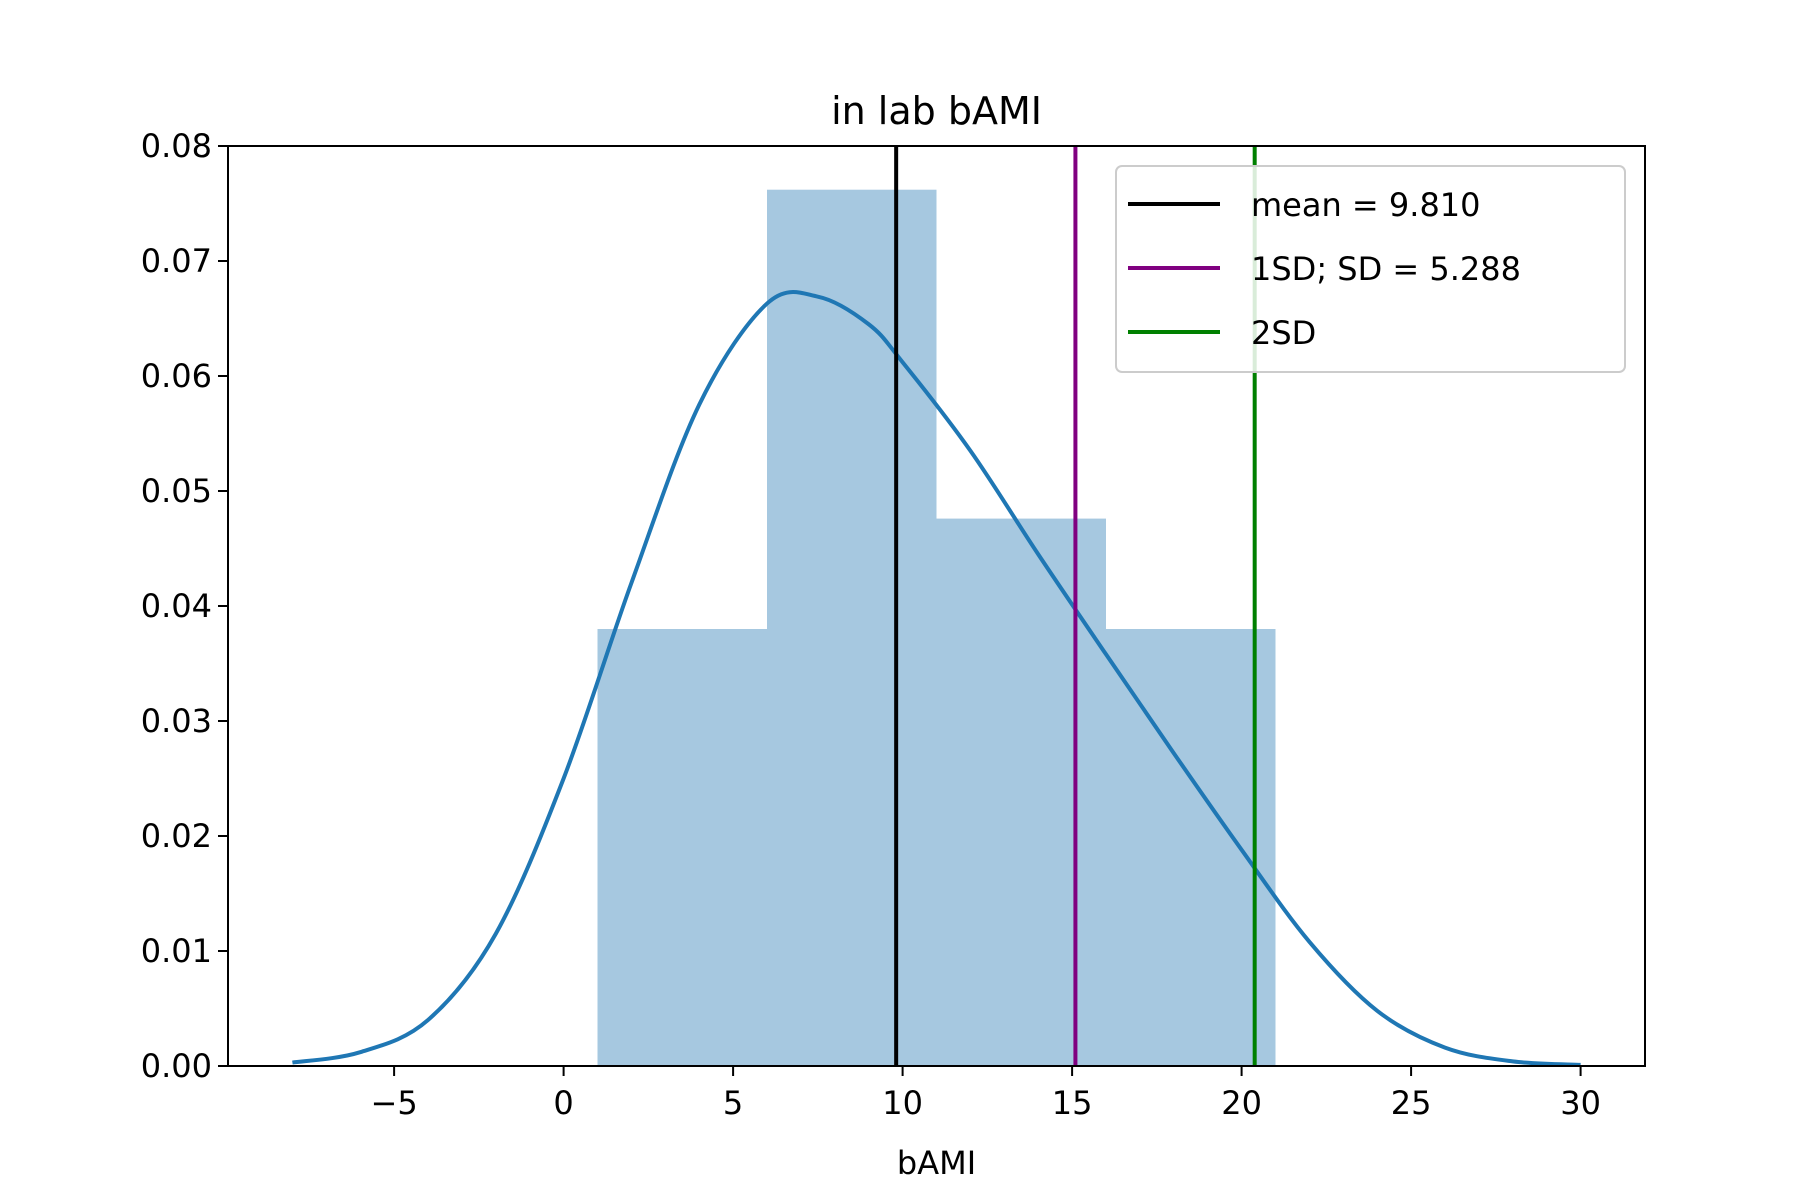 Image resolution: width=1800 pixels, height=1200 pixels. What do you see at coordinates (394, 1103) in the screenshot?
I see `x-tick-label: −5` at bounding box center [394, 1103].